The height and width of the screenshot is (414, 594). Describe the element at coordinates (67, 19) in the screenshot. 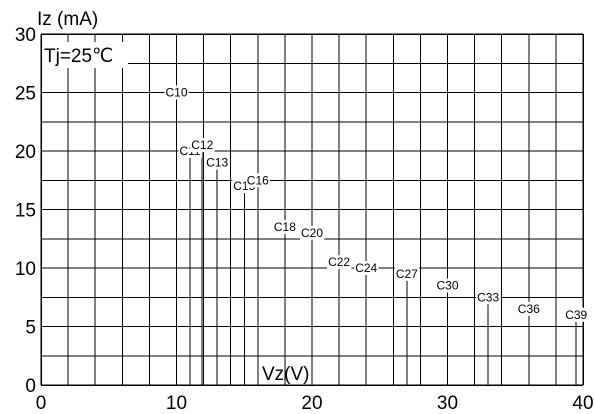

I see `y-axis-label: Iz (mA)` at that location.